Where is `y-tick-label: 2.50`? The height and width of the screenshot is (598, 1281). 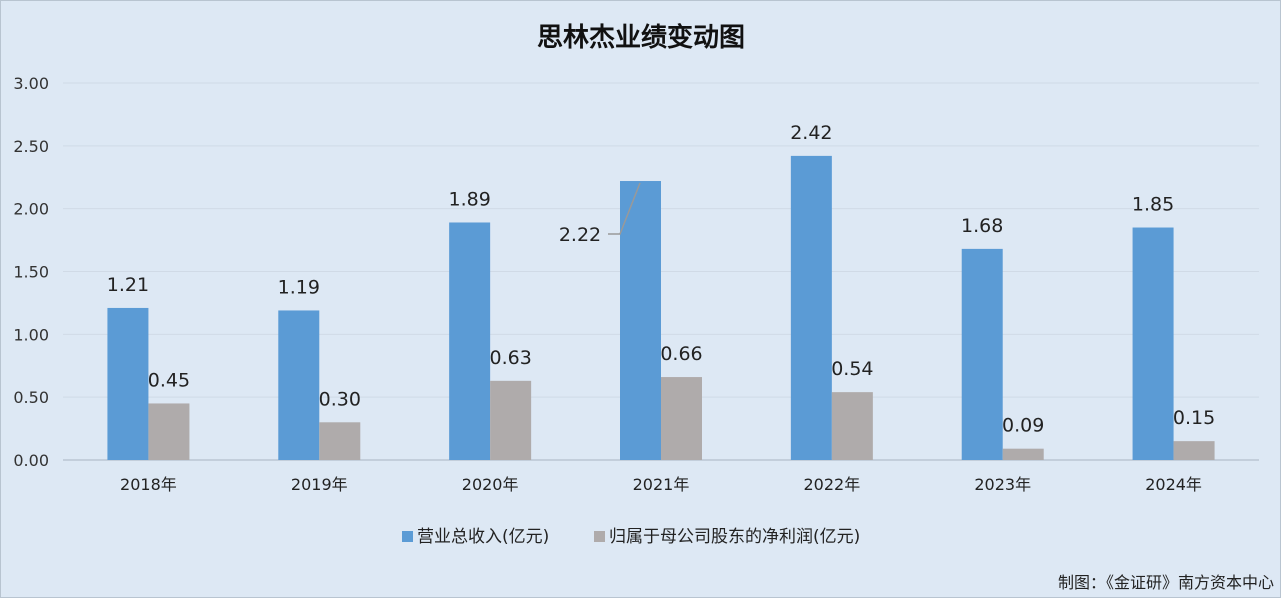
y-tick-label: 2.50 is located at coordinates (31, 146).